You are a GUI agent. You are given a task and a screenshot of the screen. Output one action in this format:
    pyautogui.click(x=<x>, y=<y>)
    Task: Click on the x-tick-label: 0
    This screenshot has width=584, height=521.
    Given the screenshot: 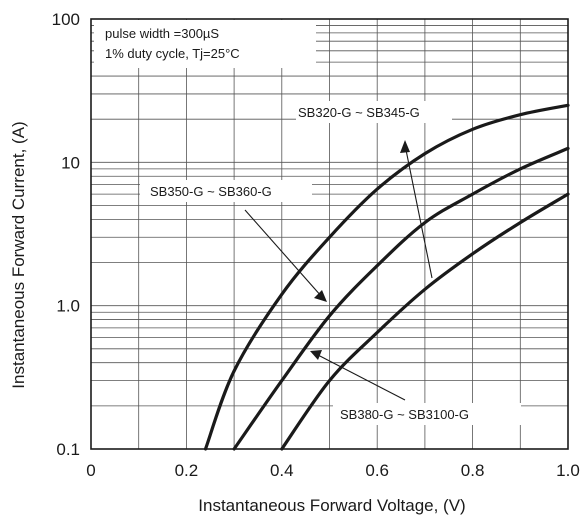 What is the action you would take?
    pyautogui.click(x=90, y=470)
    